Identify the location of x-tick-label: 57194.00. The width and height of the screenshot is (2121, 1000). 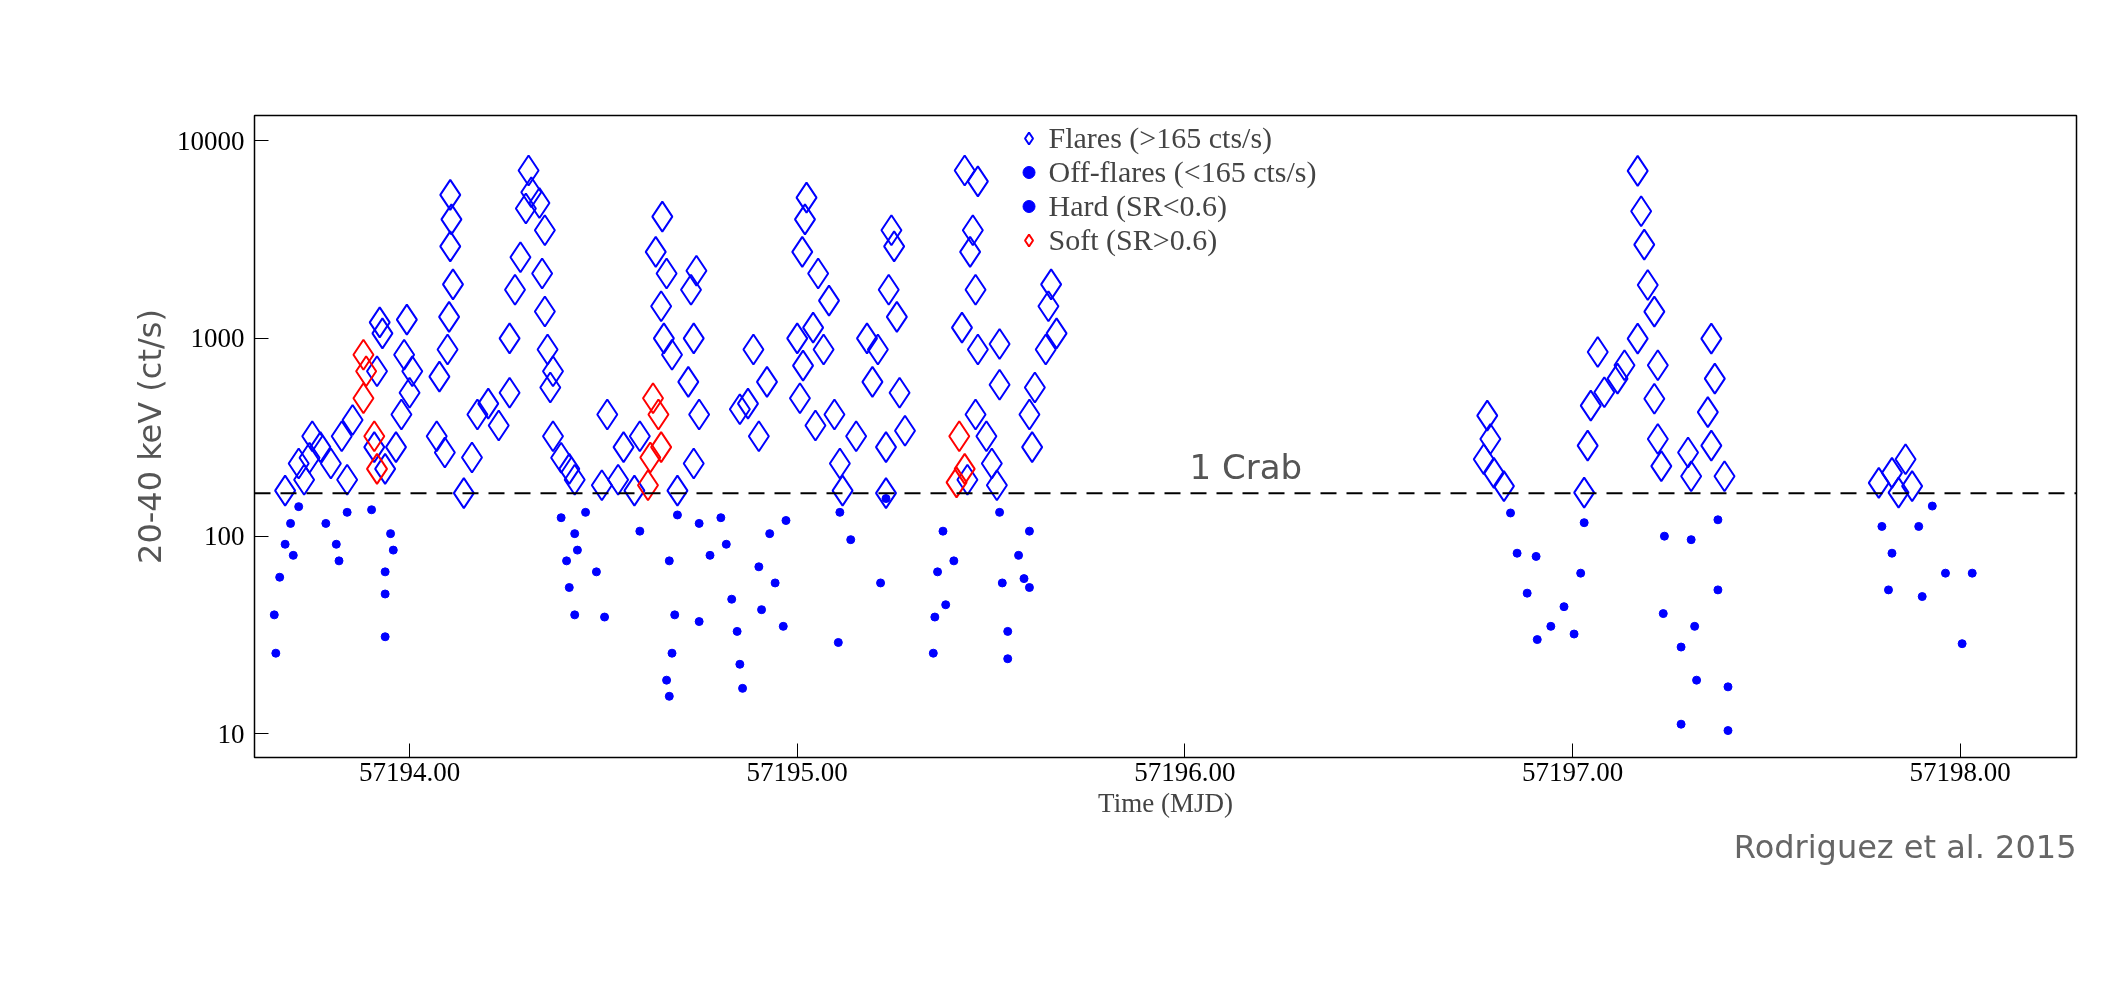
(409, 771).